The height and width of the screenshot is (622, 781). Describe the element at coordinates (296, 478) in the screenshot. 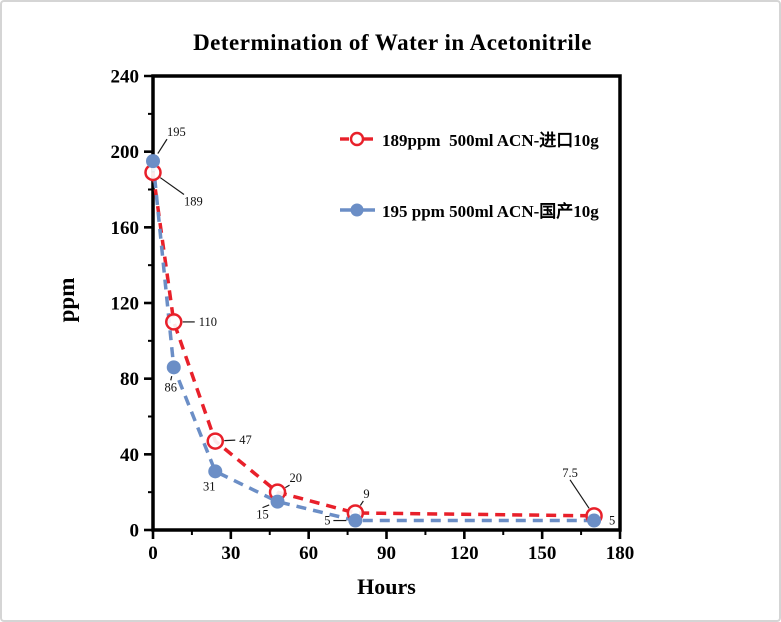

I see `svg-text: 20` at that location.